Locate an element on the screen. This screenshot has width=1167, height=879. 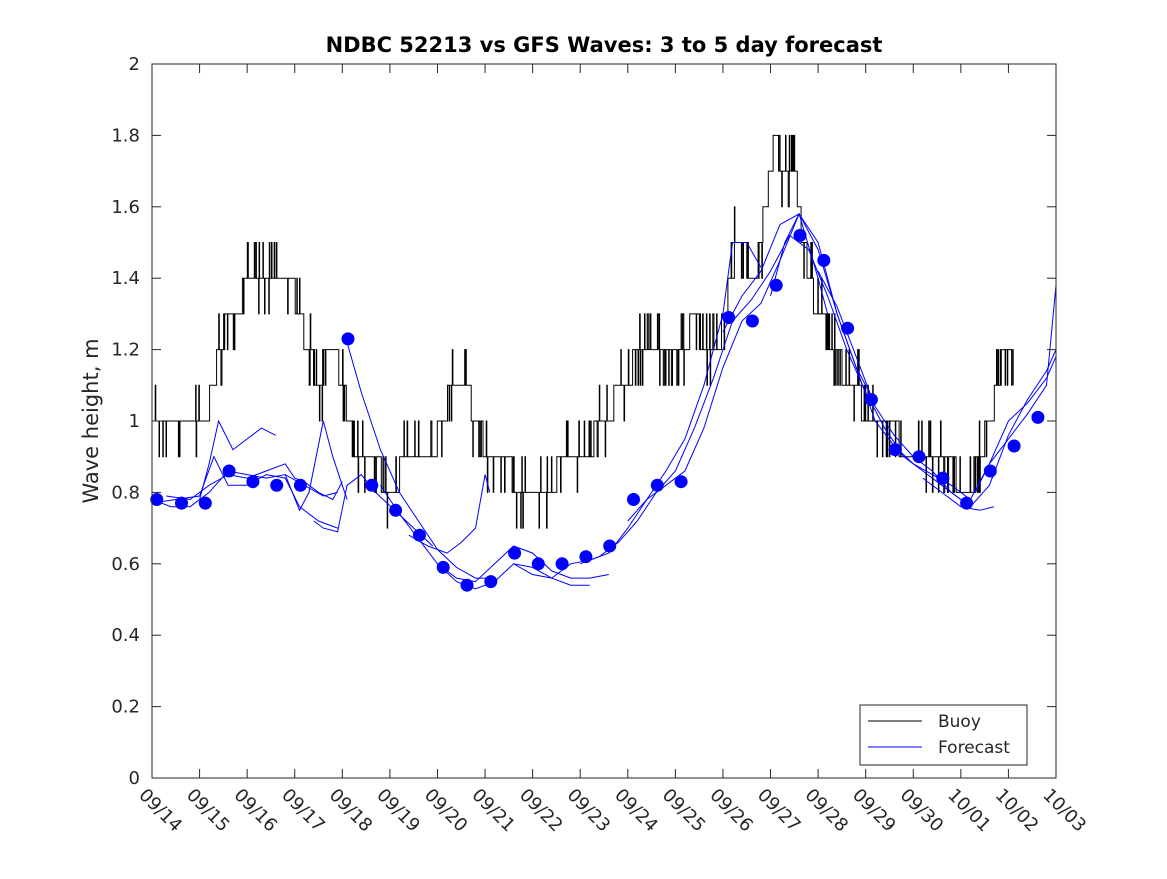
y-axis-label: Wave height, m is located at coordinates (91, 420).